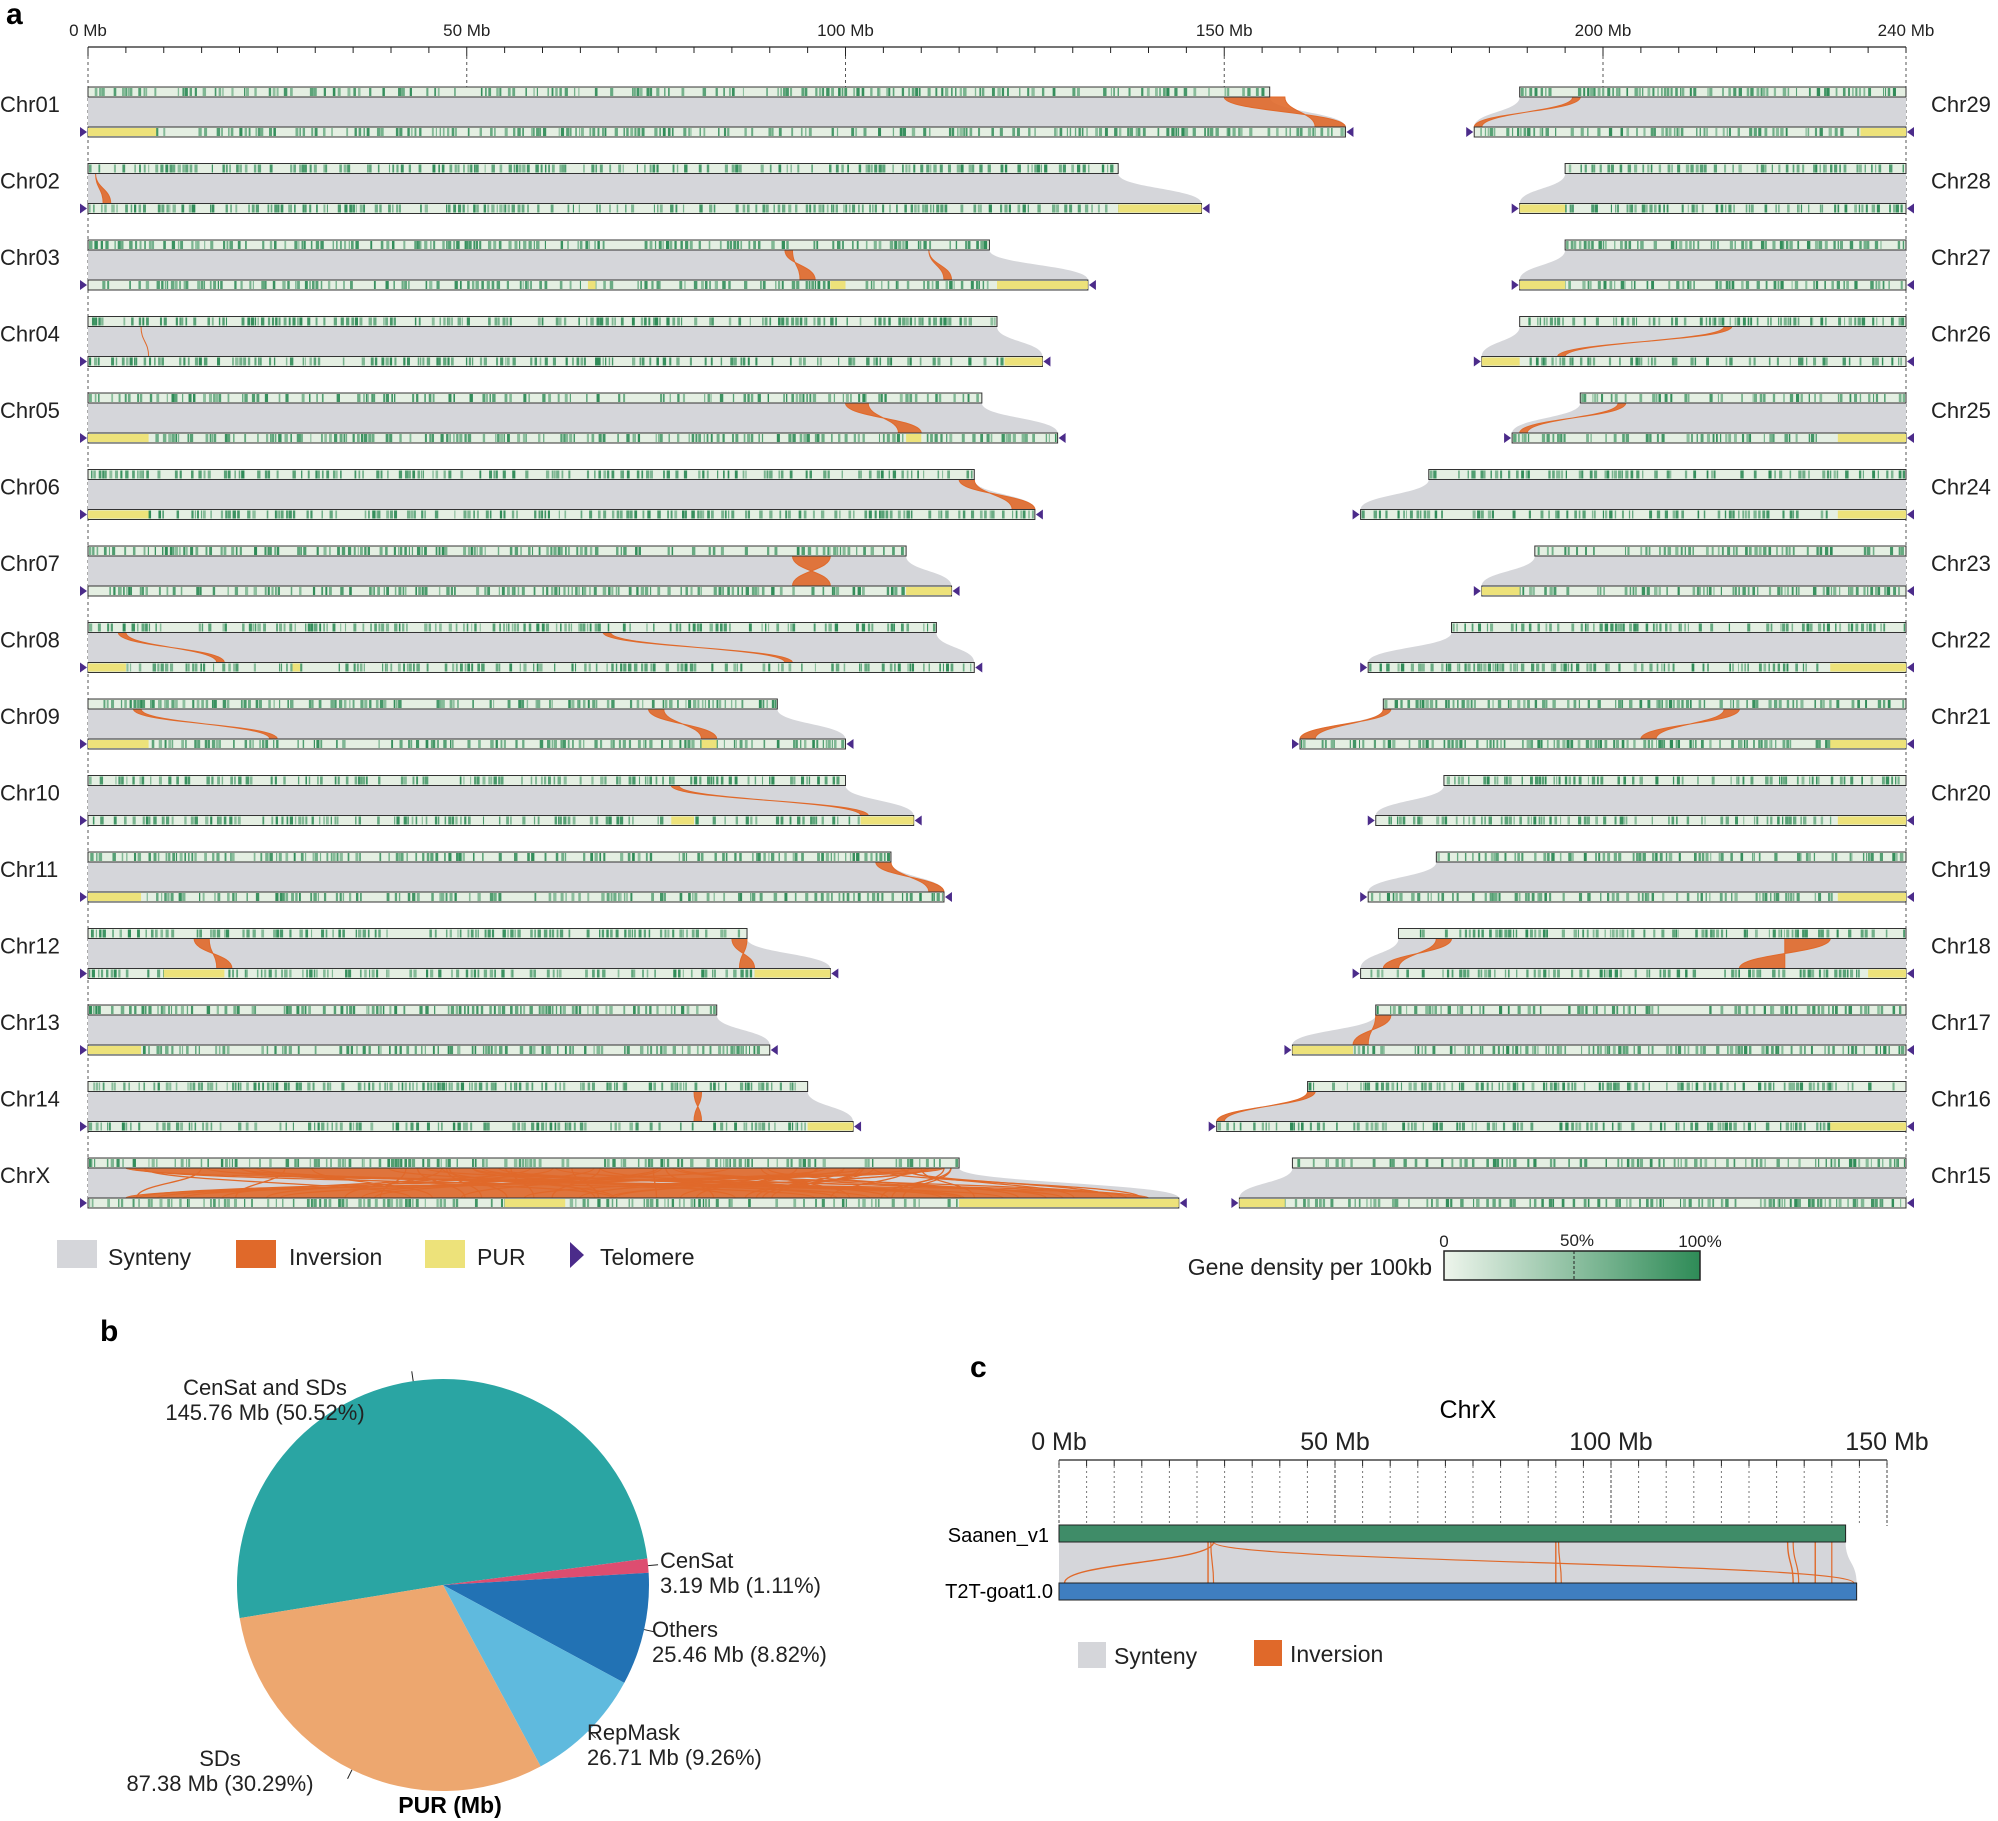 The image size is (1998, 1821). Describe the element at coordinates (565, 361) in the screenshot. I see `chromosome-bar-bottom` at that location.